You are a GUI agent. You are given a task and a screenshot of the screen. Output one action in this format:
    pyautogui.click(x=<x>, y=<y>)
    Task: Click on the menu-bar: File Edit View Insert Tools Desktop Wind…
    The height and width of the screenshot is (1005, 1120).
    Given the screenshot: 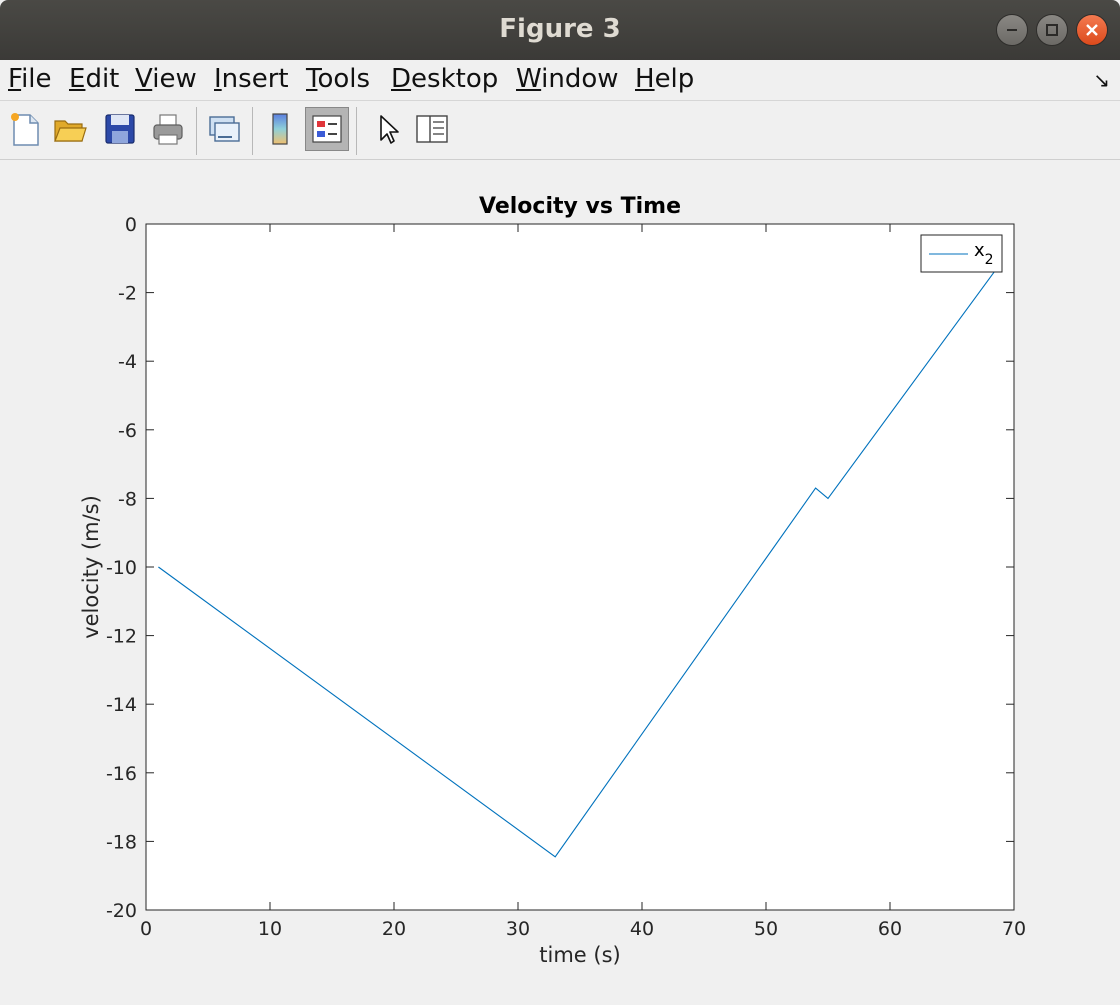 What is the action you would take?
    pyautogui.click(x=560, y=80)
    